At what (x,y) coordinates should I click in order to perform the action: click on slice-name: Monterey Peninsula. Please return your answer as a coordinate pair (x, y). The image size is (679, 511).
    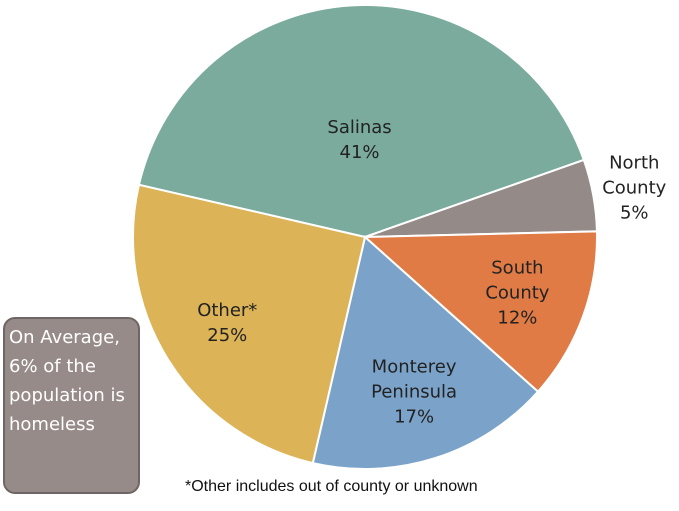
    Looking at the image, I should click on (414, 379).